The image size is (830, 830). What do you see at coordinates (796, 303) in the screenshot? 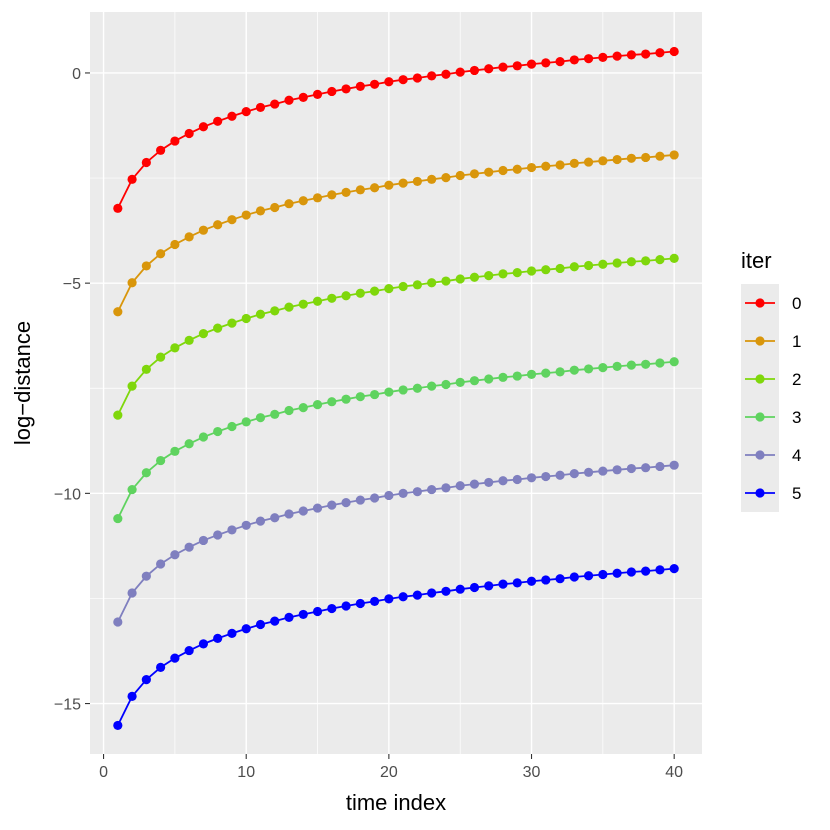
I see `legend-label: 0` at bounding box center [796, 303].